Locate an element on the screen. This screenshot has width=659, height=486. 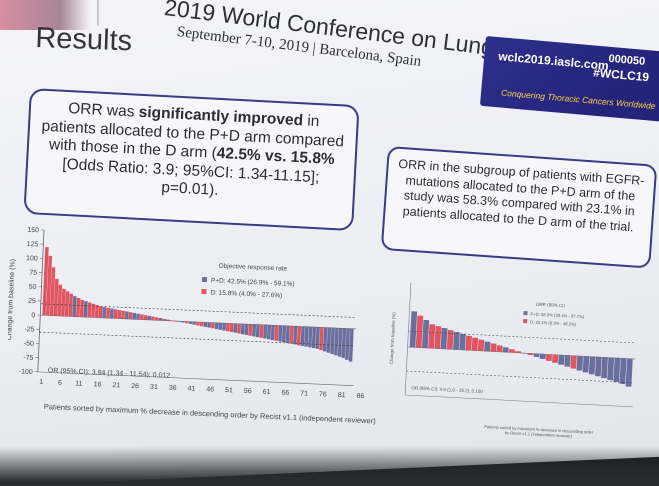
chart2-y-axis is located at coordinates (408, 339).